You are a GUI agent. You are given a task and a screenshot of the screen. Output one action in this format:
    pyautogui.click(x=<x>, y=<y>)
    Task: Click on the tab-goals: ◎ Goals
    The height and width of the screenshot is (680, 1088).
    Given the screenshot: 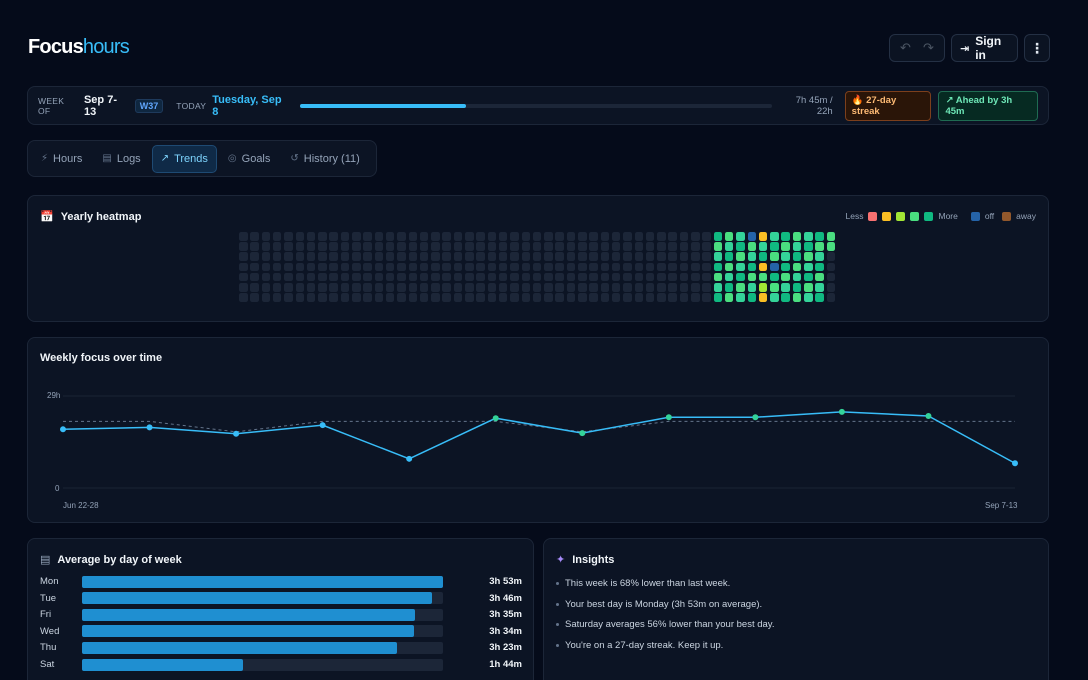 What is the action you would take?
    pyautogui.click(x=249, y=159)
    